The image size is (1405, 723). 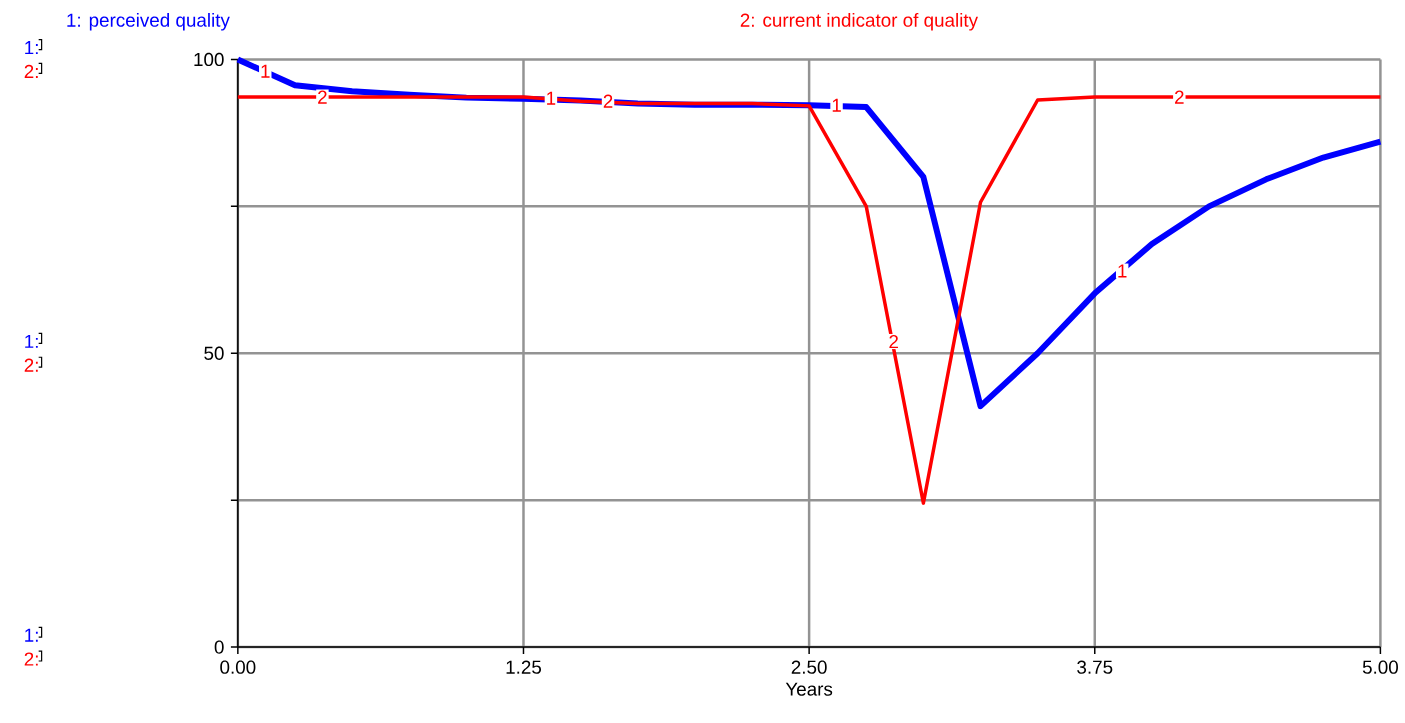 What do you see at coordinates (209, 59) in the screenshot?
I see `y-tick-label: 100` at bounding box center [209, 59].